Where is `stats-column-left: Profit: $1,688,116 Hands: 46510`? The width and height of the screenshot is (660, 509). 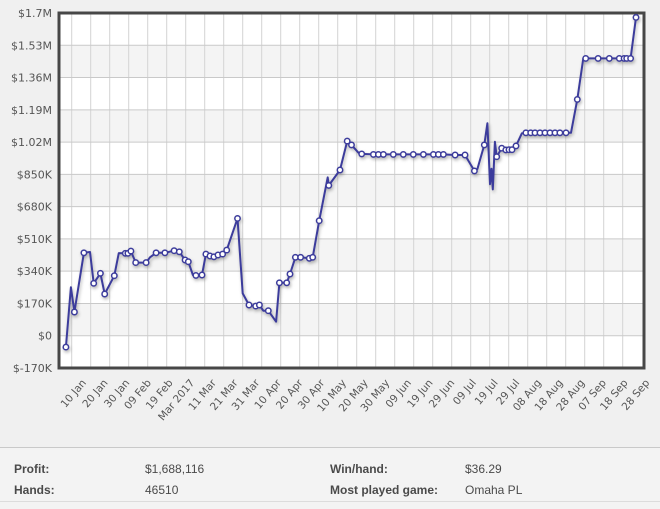 stats-column-left: Profit: $1,688,116 Hands: 46510 is located at coordinates (172, 479).